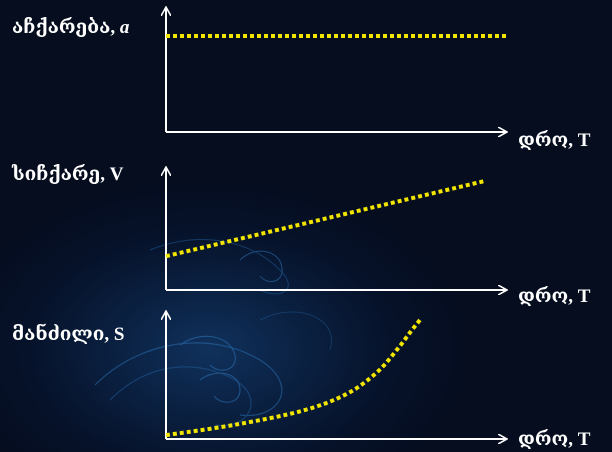 The image size is (612, 452). I want to click on x-axis-label-time-2: დრო, T, so click(554, 296).